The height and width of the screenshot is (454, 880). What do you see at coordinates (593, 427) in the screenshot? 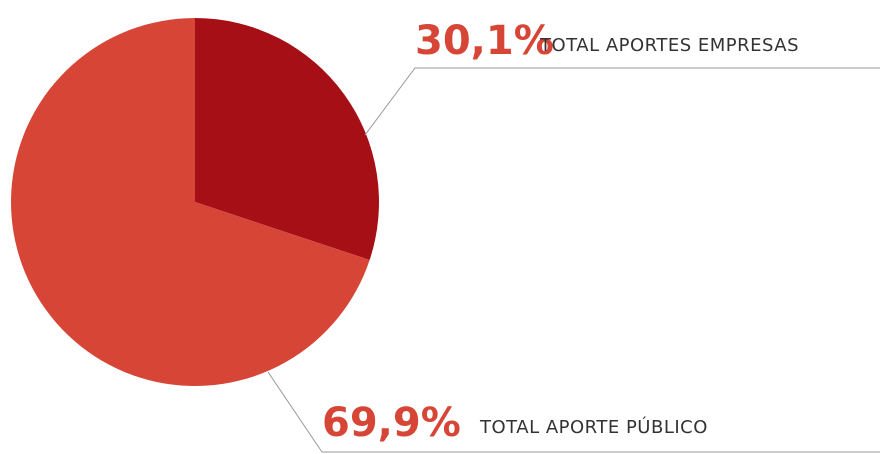
I see `category-label: TOTAL APORTE PÚBLICO` at bounding box center [593, 427].